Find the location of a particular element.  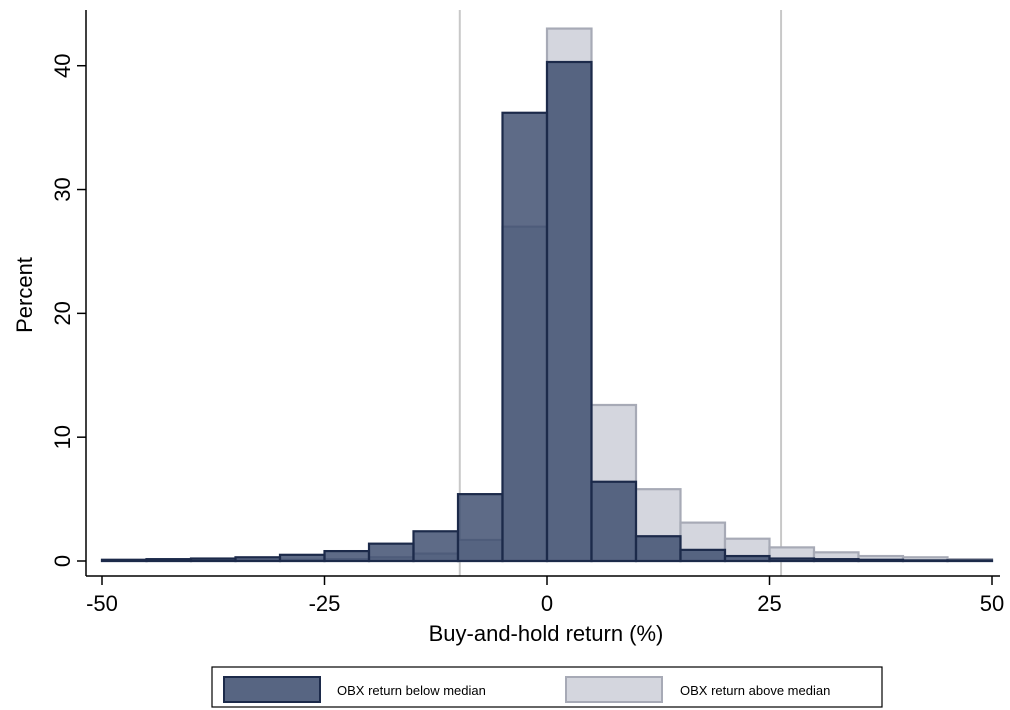

y-tick-label: 0 is located at coordinates (62, 561).